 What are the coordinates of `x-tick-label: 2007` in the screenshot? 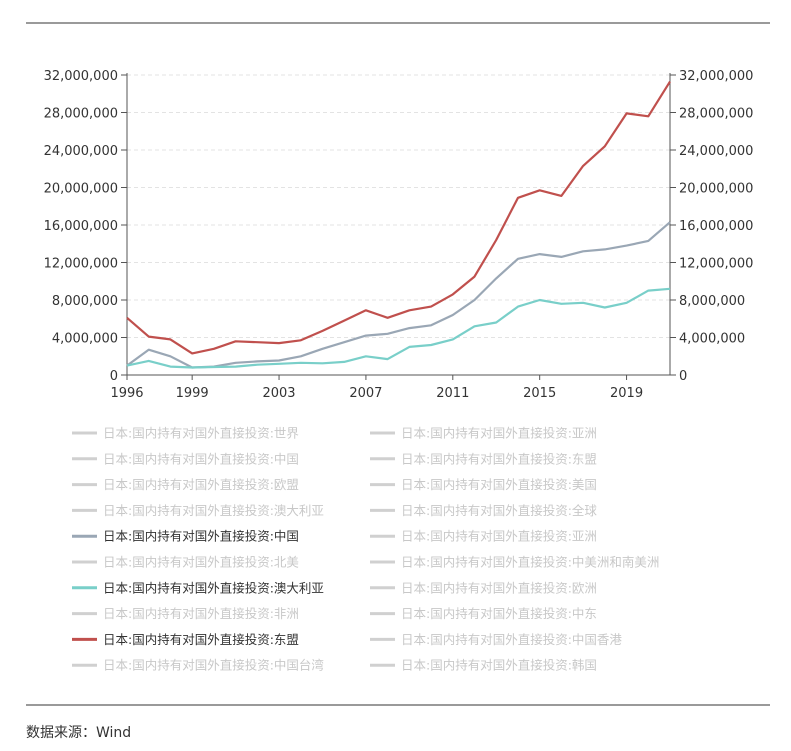 It's located at (365, 393).